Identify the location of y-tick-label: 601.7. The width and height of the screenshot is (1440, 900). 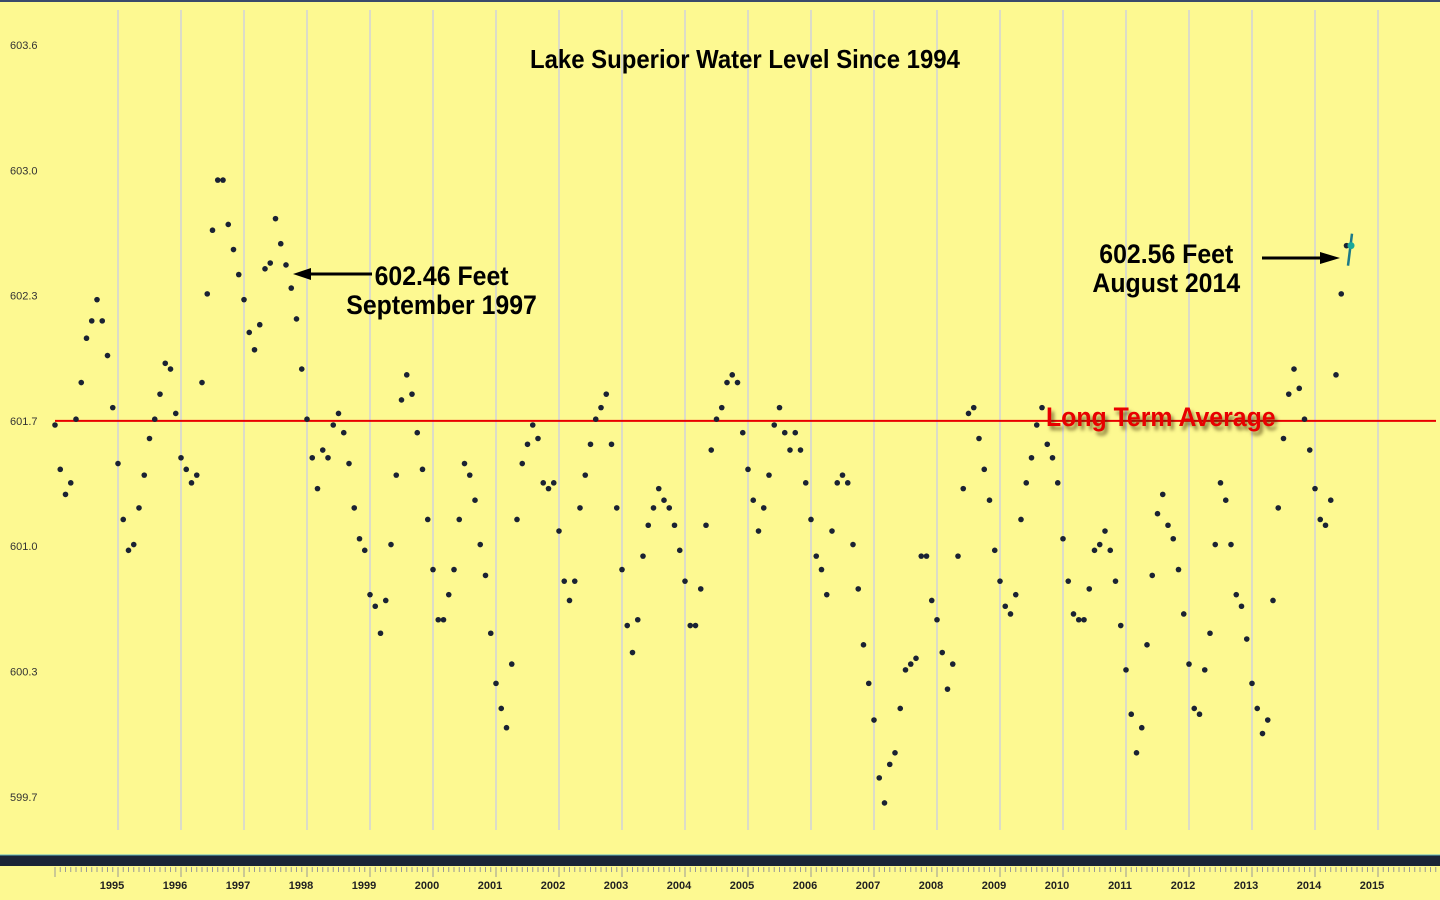
(24, 422).